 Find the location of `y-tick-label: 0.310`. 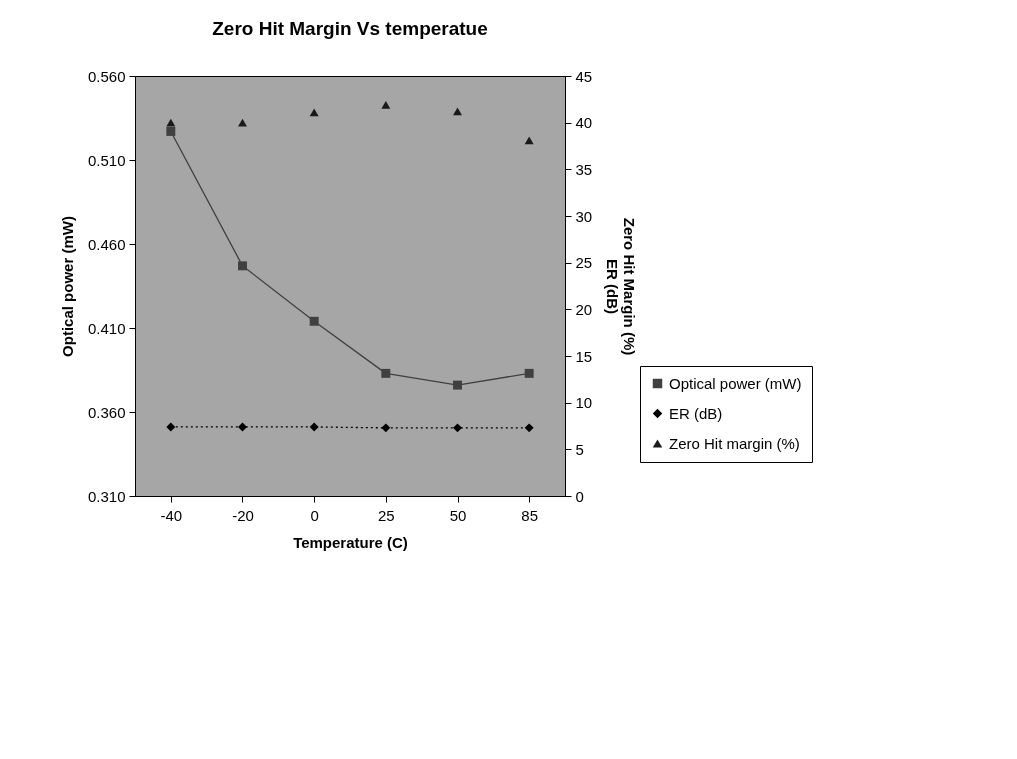

y-tick-label: 0.310 is located at coordinates (106, 496).